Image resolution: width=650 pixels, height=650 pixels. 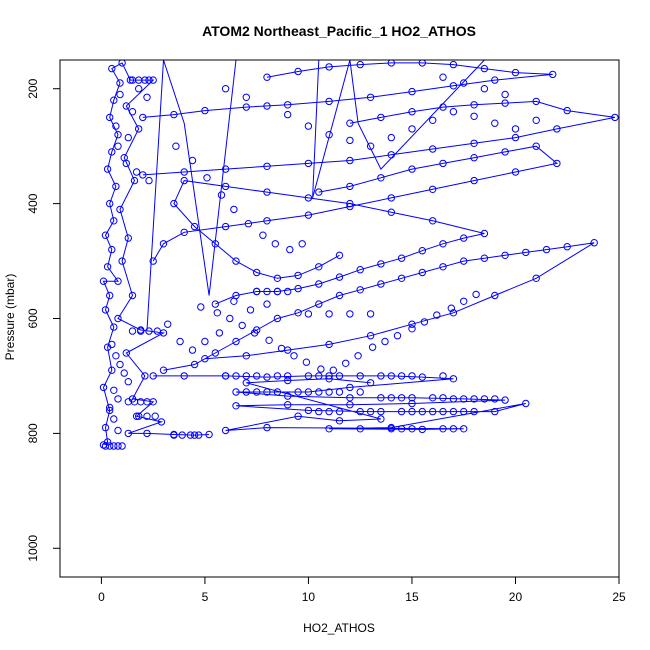 I want to click on x-tick-label: 15, so click(x=412, y=597).